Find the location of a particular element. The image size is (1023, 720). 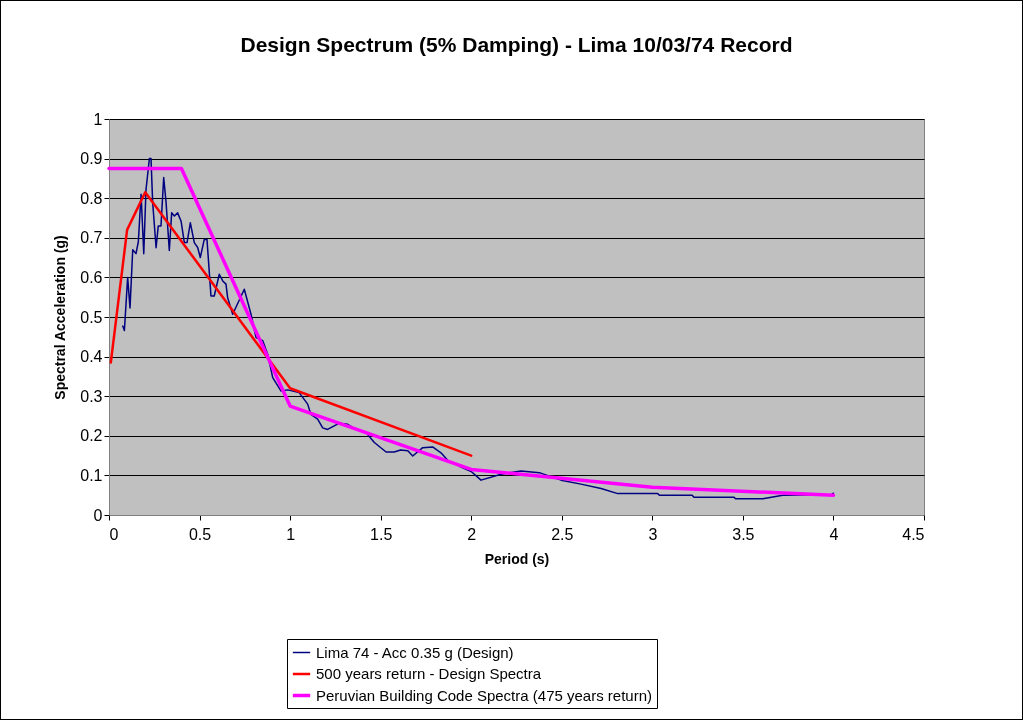

y-tick-label: 0.9 is located at coordinates (91, 159).